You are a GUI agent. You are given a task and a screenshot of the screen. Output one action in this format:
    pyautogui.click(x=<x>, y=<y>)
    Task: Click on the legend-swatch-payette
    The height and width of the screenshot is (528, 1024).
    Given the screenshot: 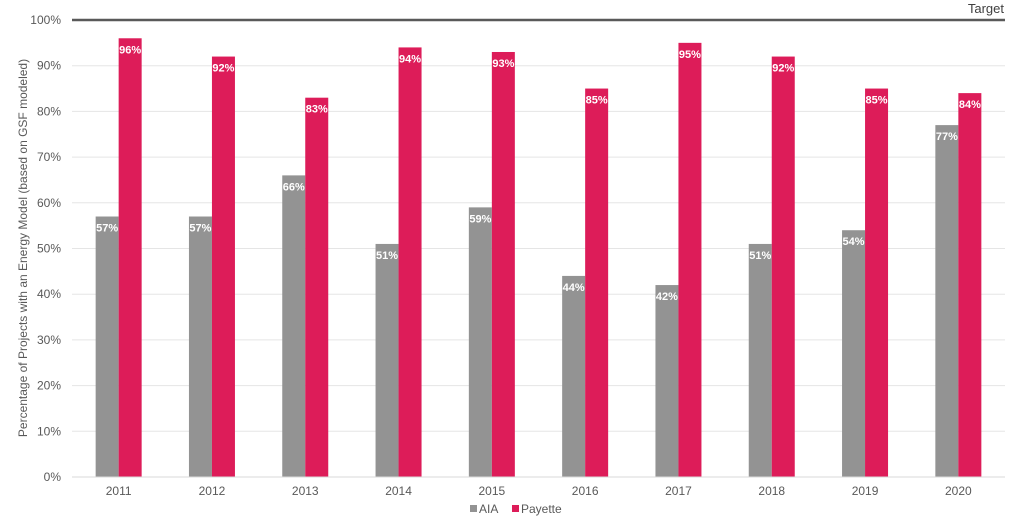 What is the action you would take?
    pyautogui.click(x=515, y=508)
    